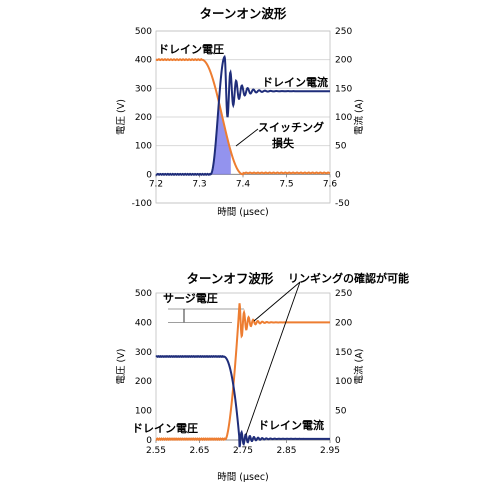 The image size is (490, 491). What do you see at coordinates (286, 451) in the screenshot?
I see `x-tick-label: 2.85` at bounding box center [286, 451].